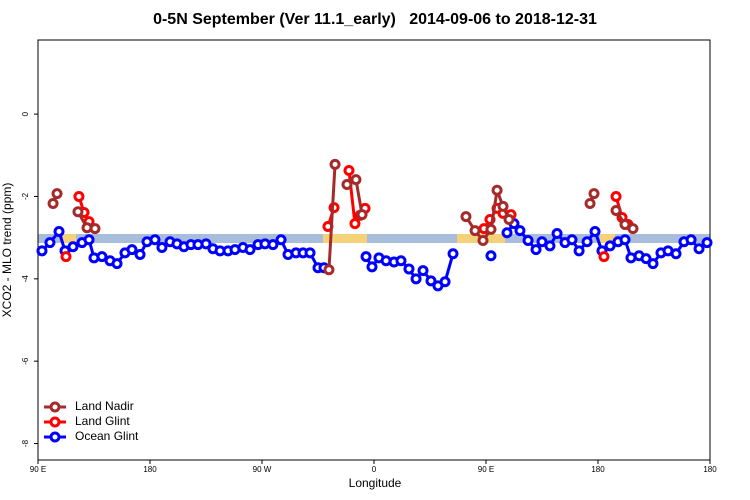 The width and height of the screenshot is (750, 500). I want to click on legend-label: Ocean Glint, so click(107, 436).